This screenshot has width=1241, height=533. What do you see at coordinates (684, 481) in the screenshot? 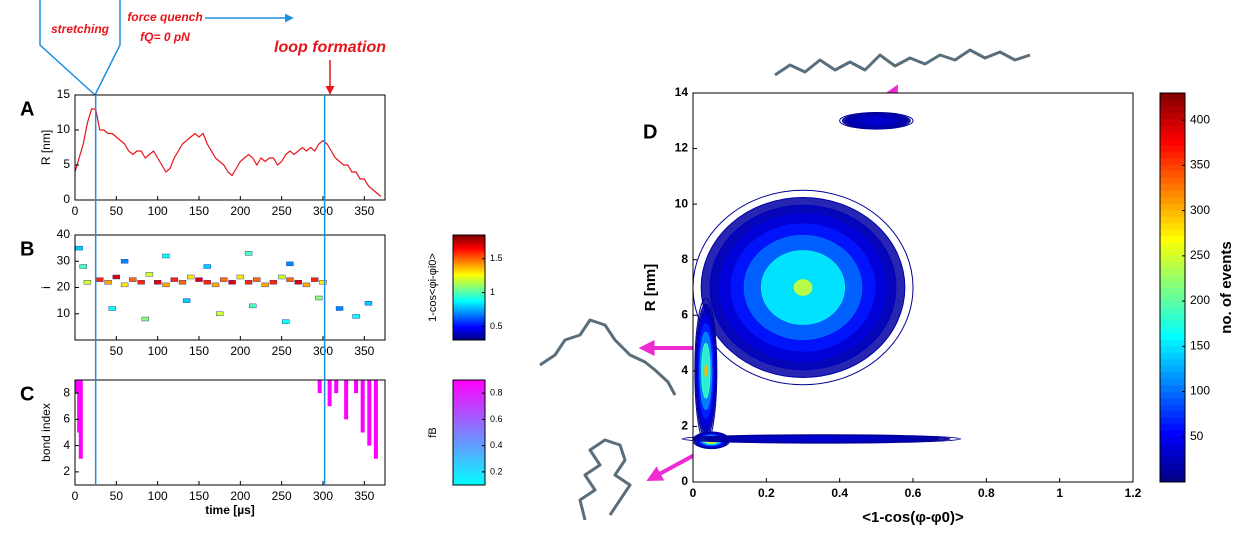
I see `y-tick-label: 0` at bounding box center [684, 481].